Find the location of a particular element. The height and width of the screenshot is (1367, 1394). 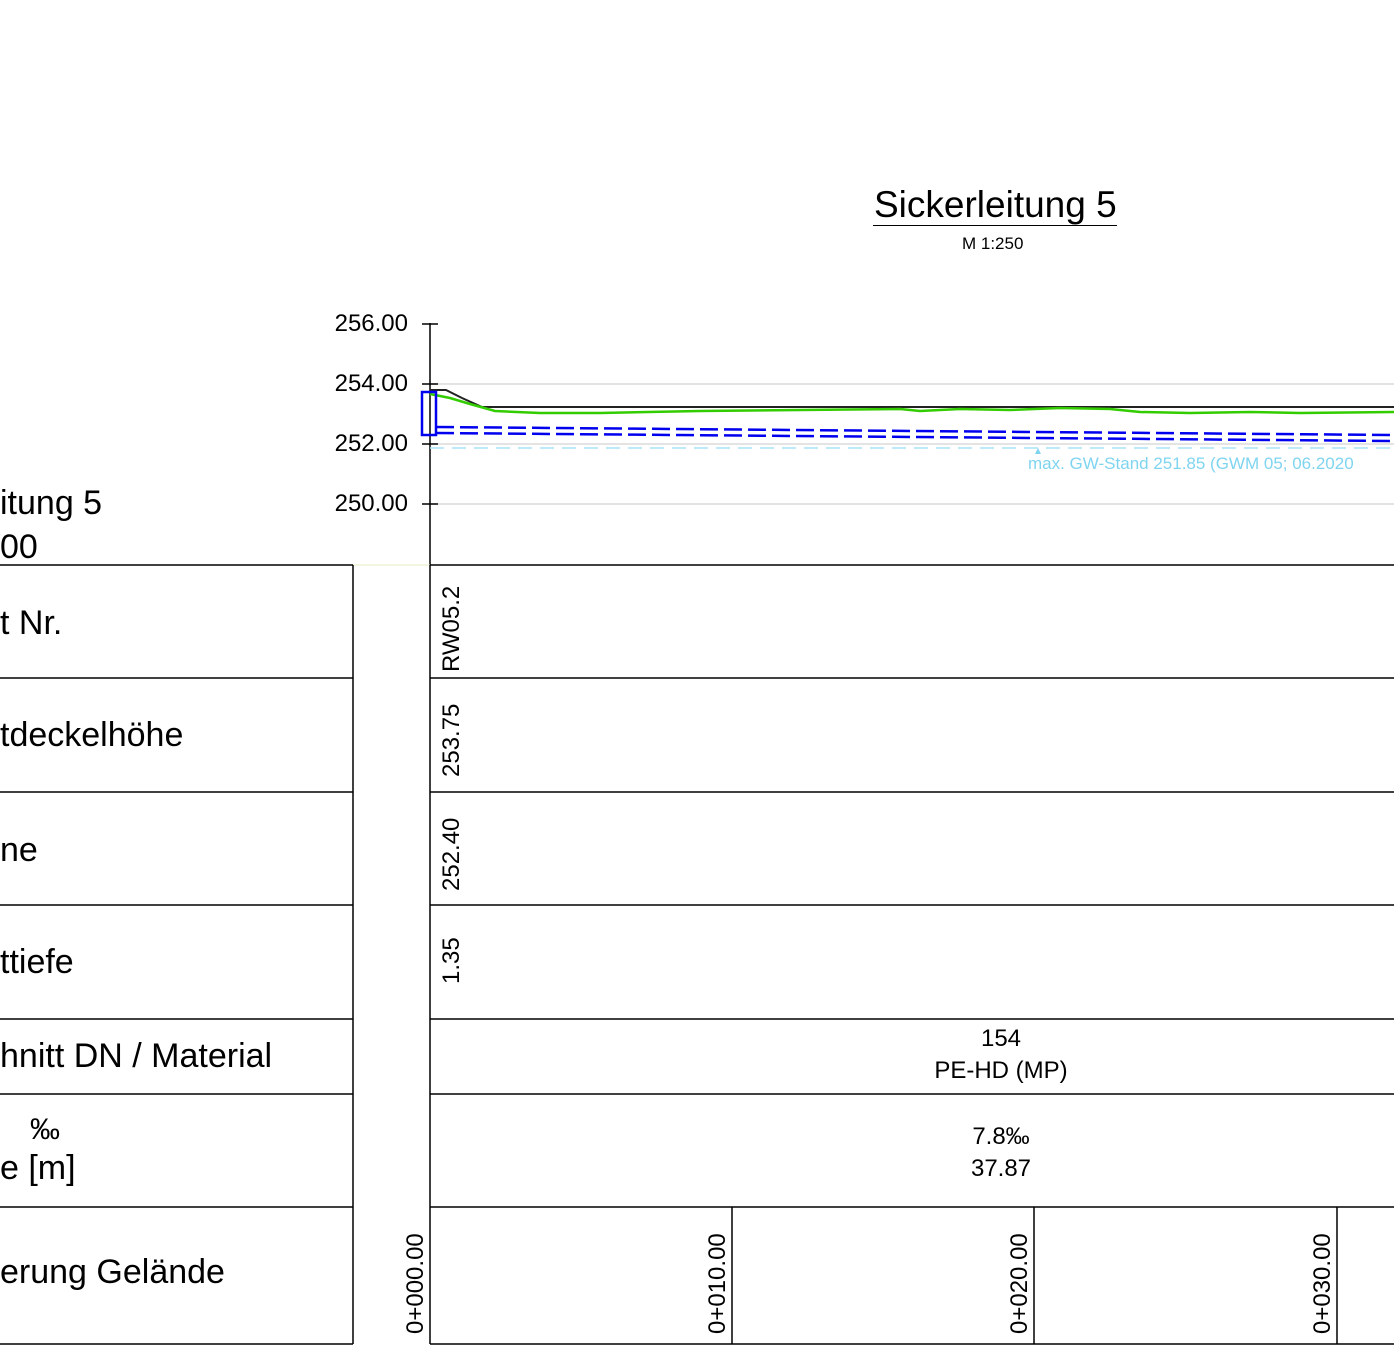

station-label: 0+010.00 is located at coordinates (717, 1283).